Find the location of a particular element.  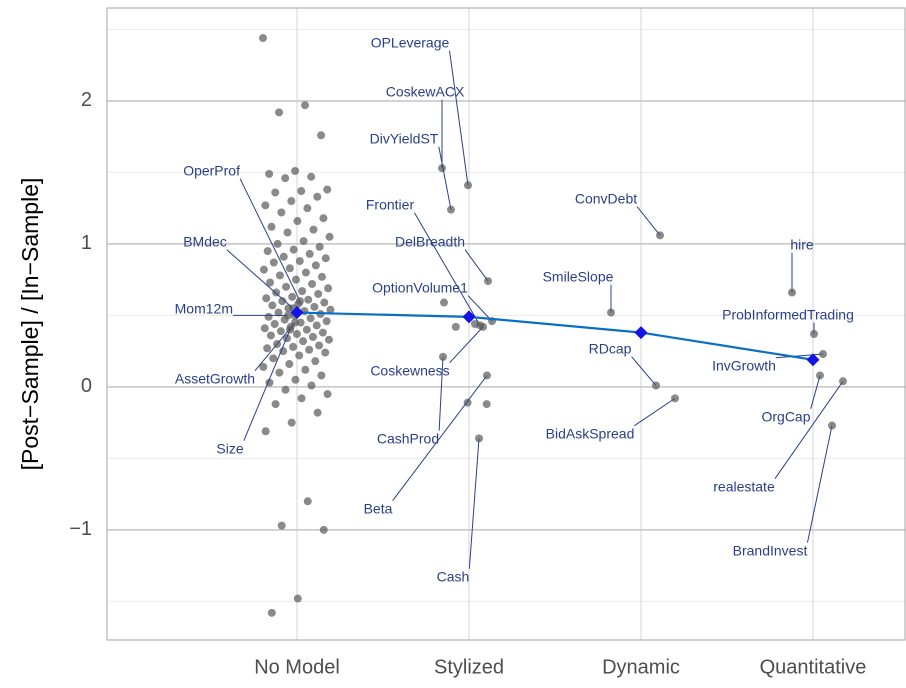

point-label: Size is located at coordinates (229, 449).